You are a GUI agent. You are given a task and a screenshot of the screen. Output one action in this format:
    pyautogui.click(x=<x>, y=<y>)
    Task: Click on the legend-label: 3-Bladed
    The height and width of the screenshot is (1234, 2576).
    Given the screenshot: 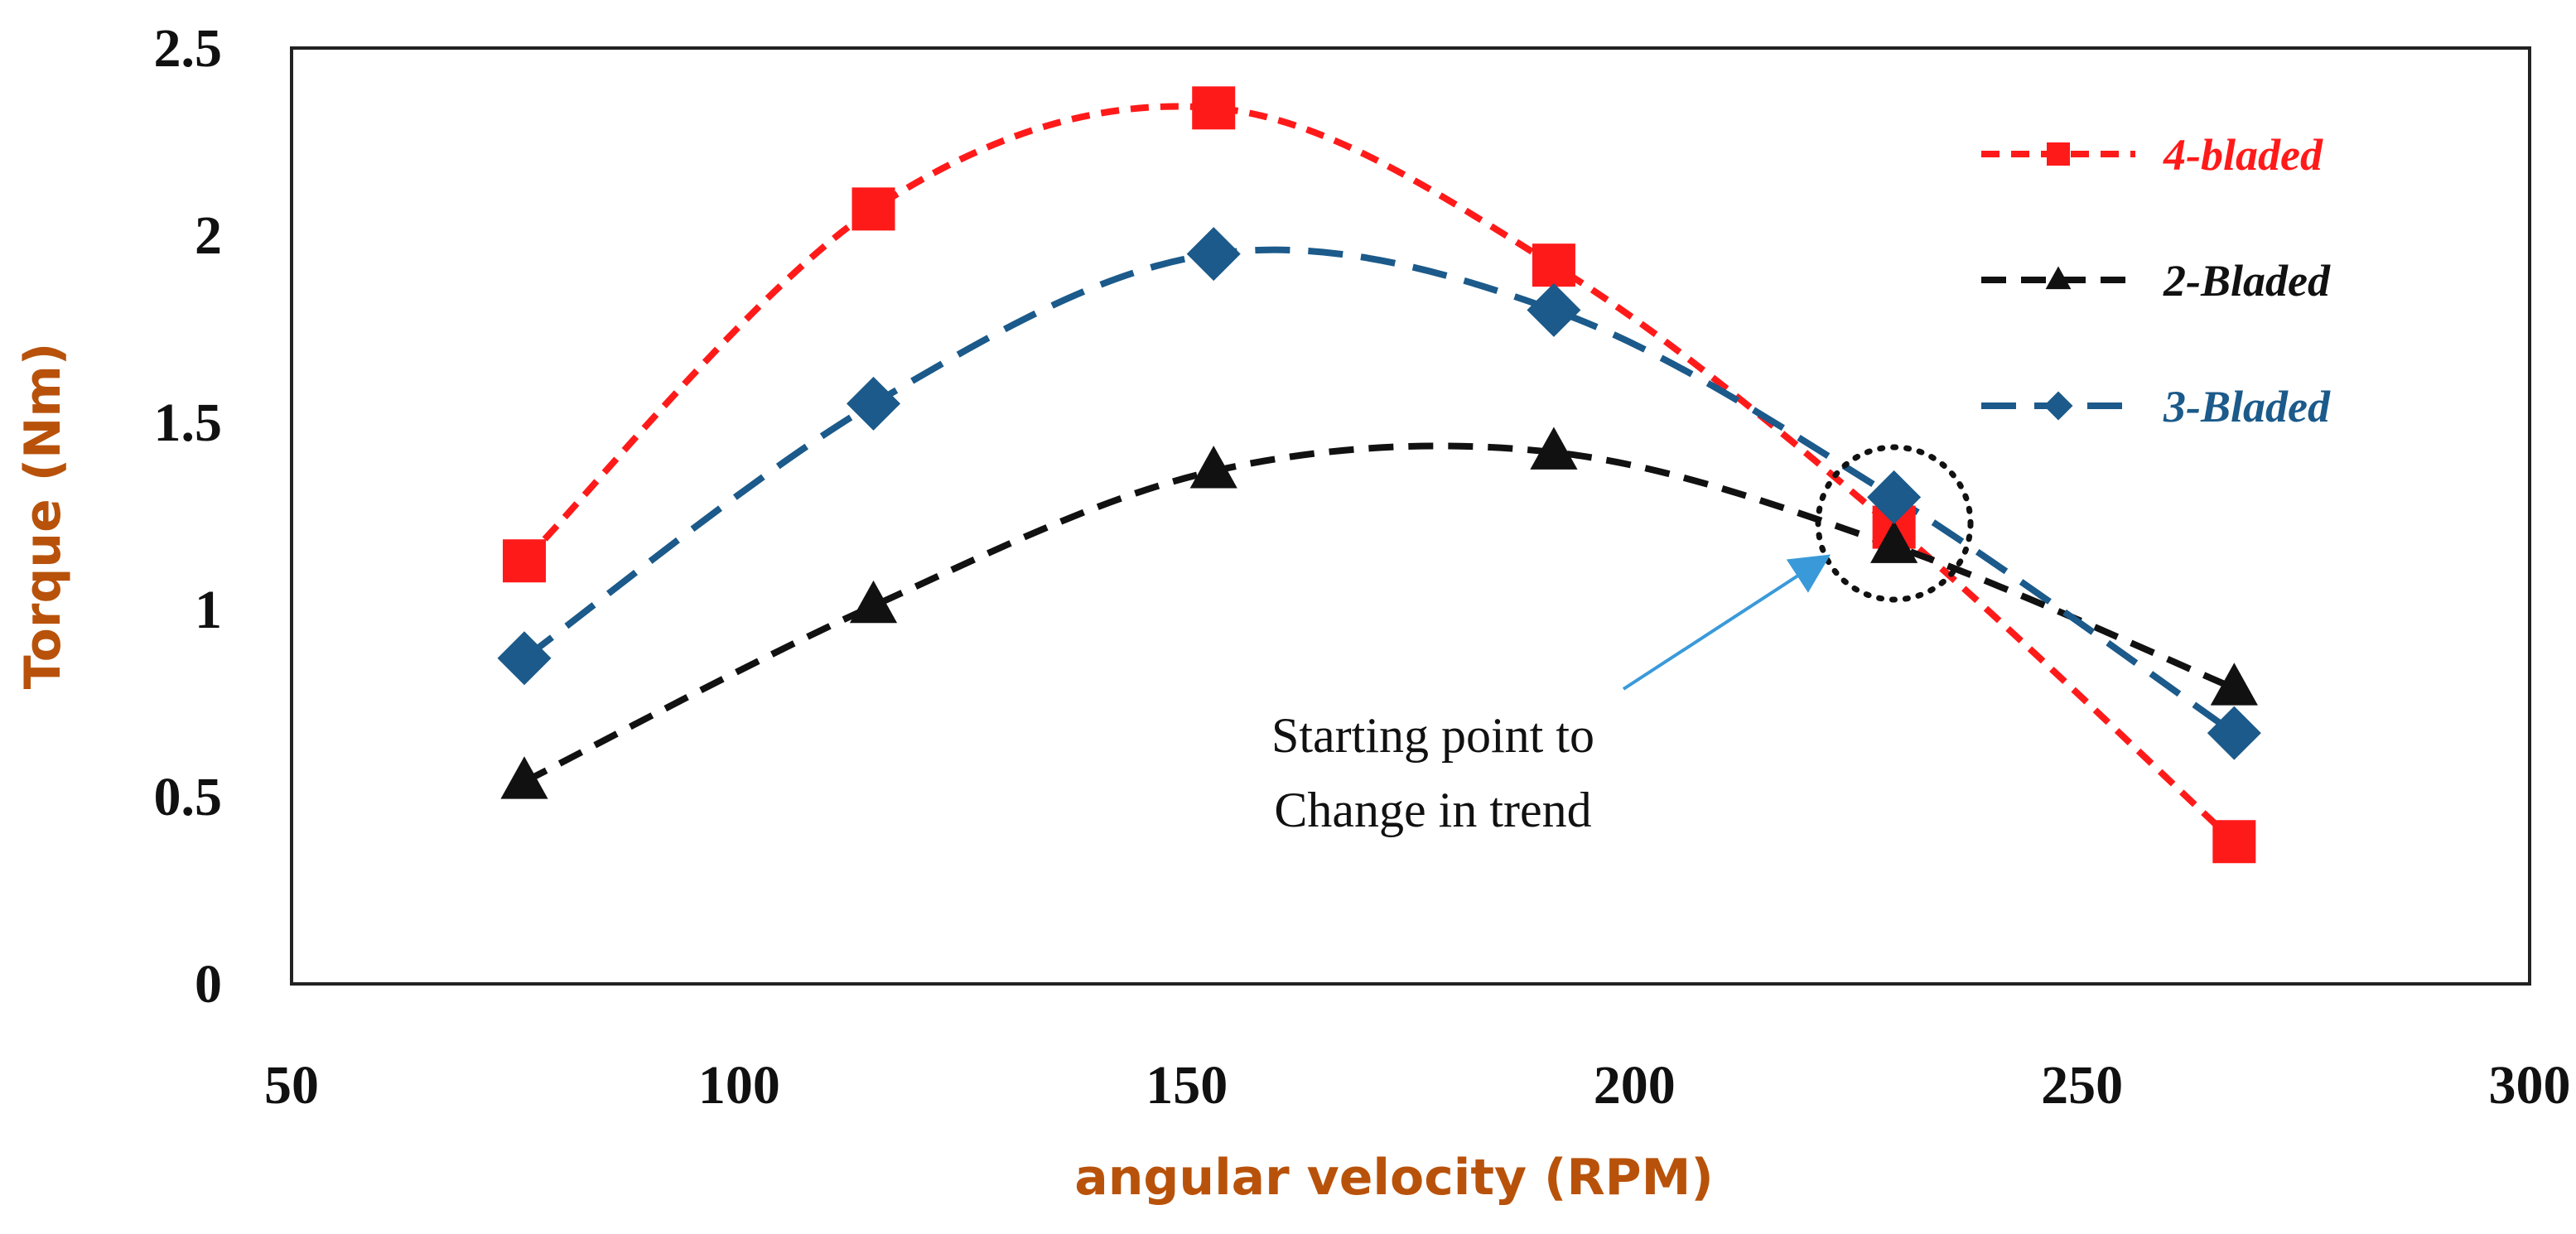 What is the action you would take?
    pyautogui.click(x=2247, y=406)
    